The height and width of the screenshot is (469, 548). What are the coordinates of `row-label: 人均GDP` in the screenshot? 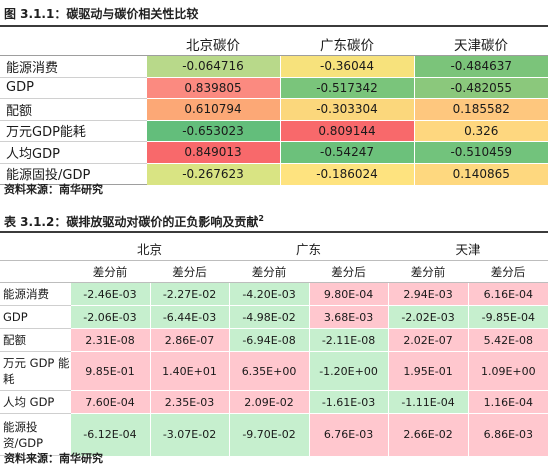 It's located at (73, 152).